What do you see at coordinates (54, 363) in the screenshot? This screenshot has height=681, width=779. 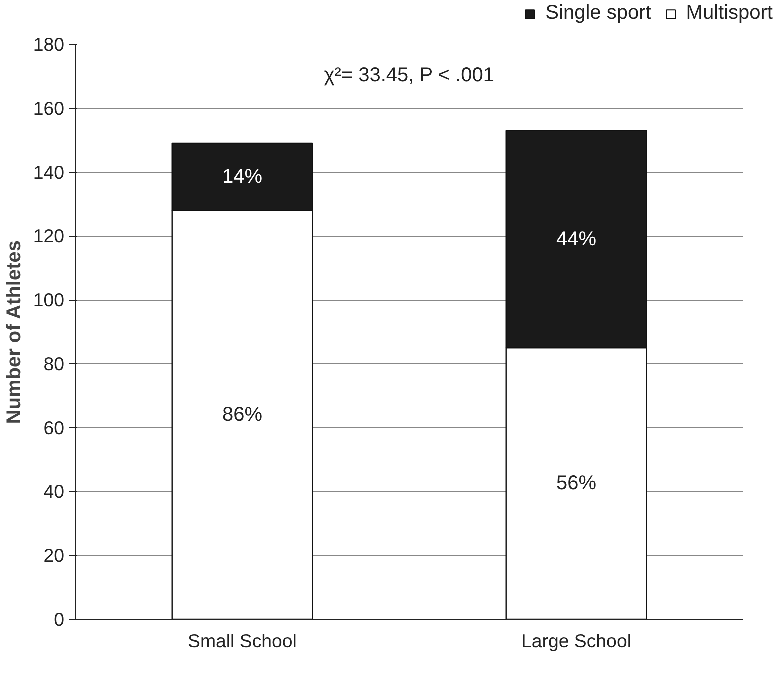 I see `y-tick-label: 80` at bounding box center [54, 363].